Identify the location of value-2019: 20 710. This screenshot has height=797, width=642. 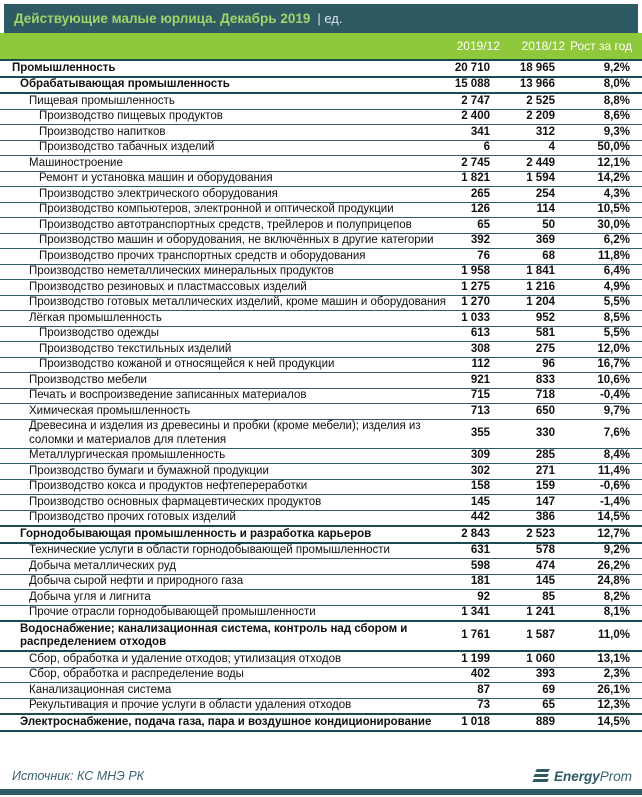
(476, 68).